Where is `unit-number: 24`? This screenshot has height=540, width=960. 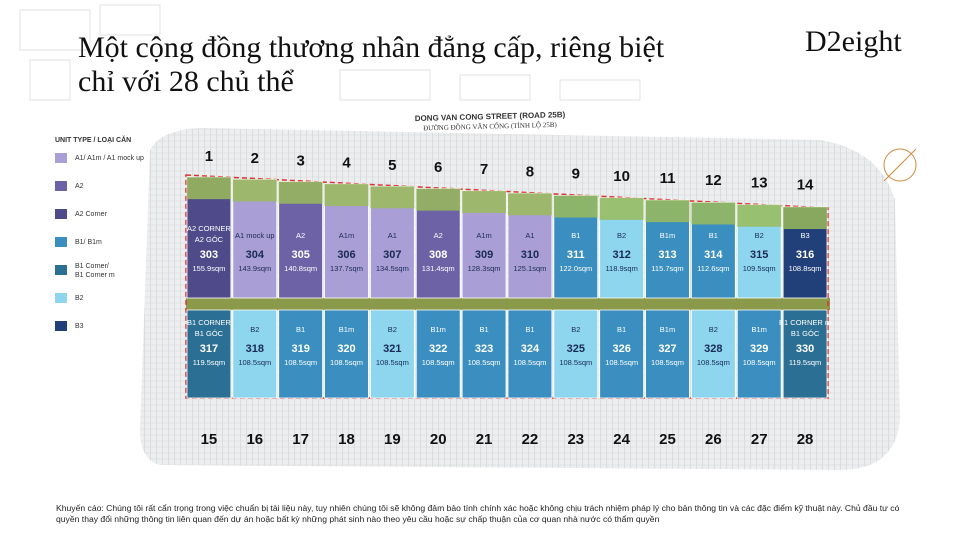
unit-number: 24 is located at coordinates (621, 439).